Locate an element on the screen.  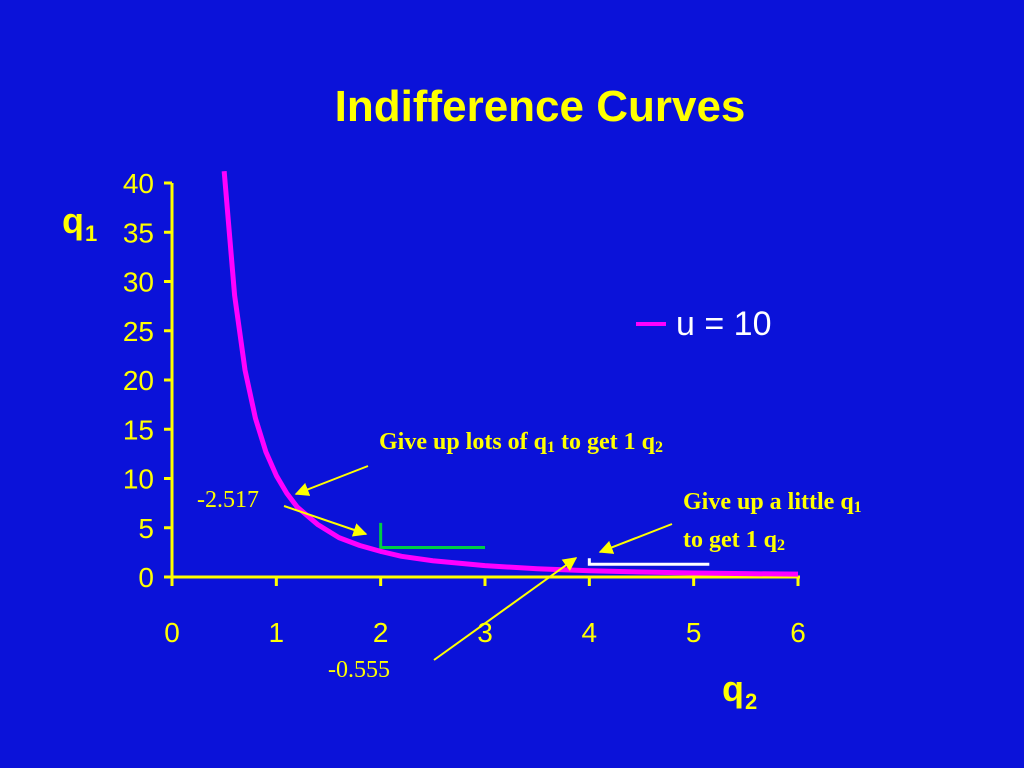
x-tick-label: 5 is located at coordinates (694, 632).